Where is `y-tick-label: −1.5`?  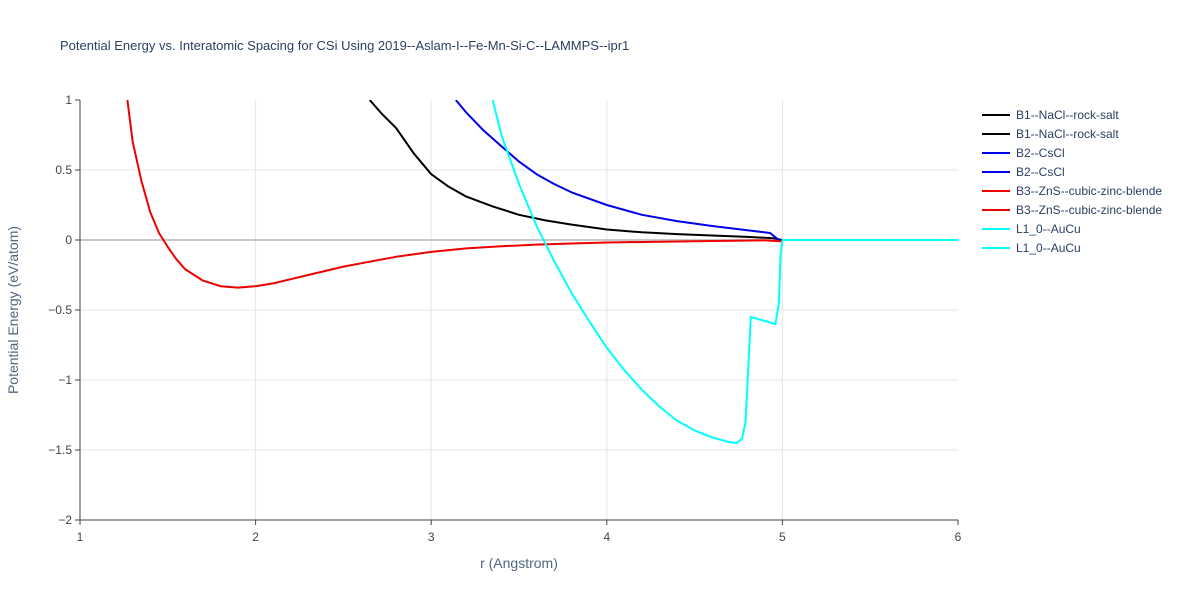
y-tick-label: −1.5 is located at coordinates (60, 450).